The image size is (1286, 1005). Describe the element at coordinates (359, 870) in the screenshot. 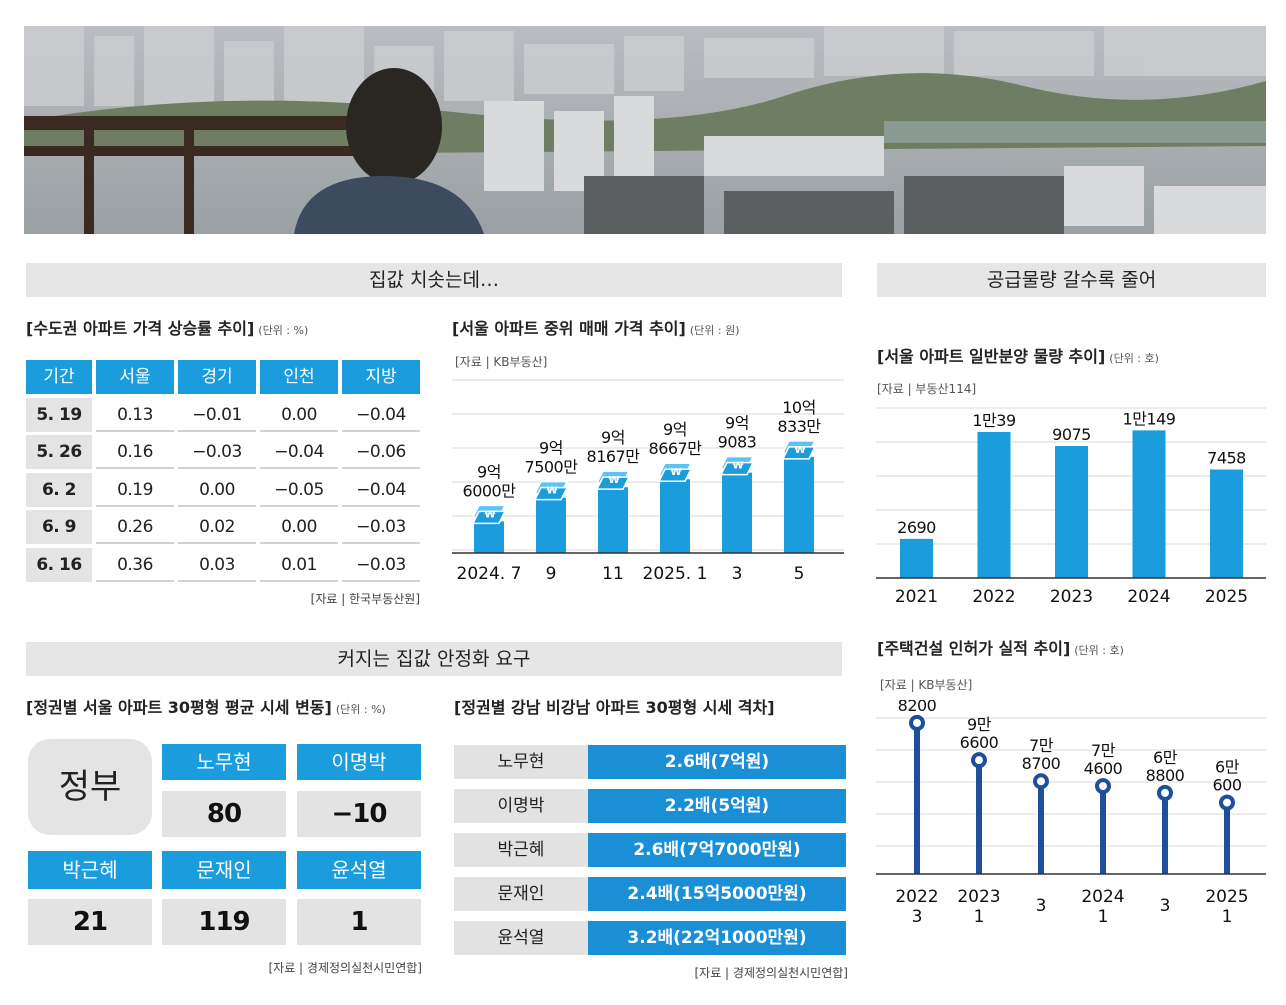

I see `regime-name: 윤석열` at that location.